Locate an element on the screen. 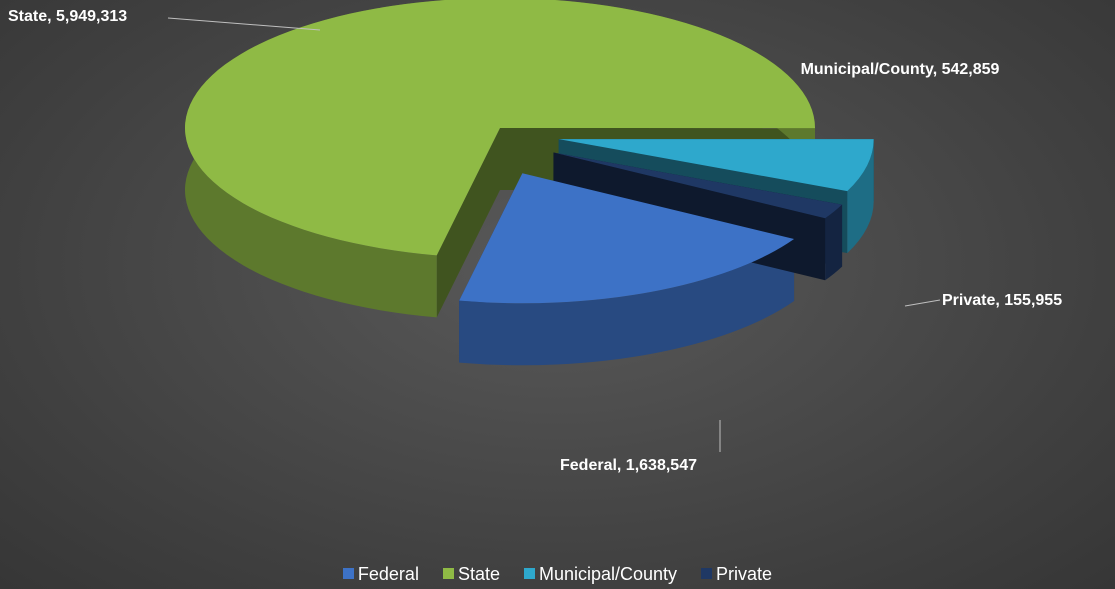 This screenshot has height=589, width=1115. data-label: Private, 155,955 is located at coordinates (1002, 300).